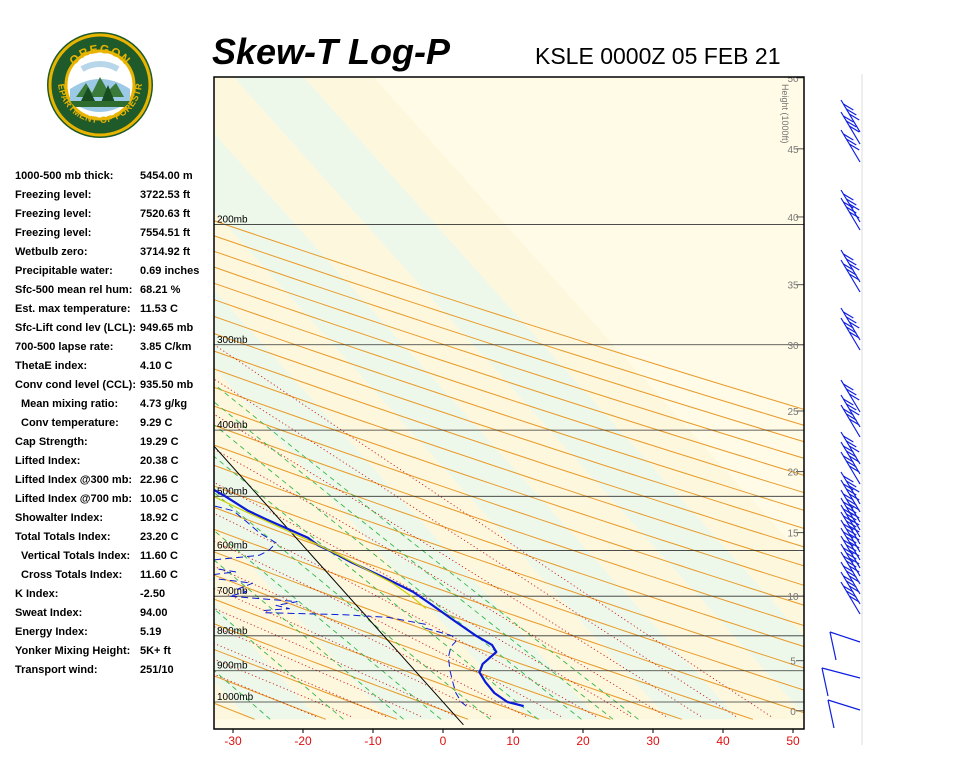 This screenshot has height=768, width=960. I want to click on index-row: Vertical Totals Index: 11.60 C, so click(115, 559).